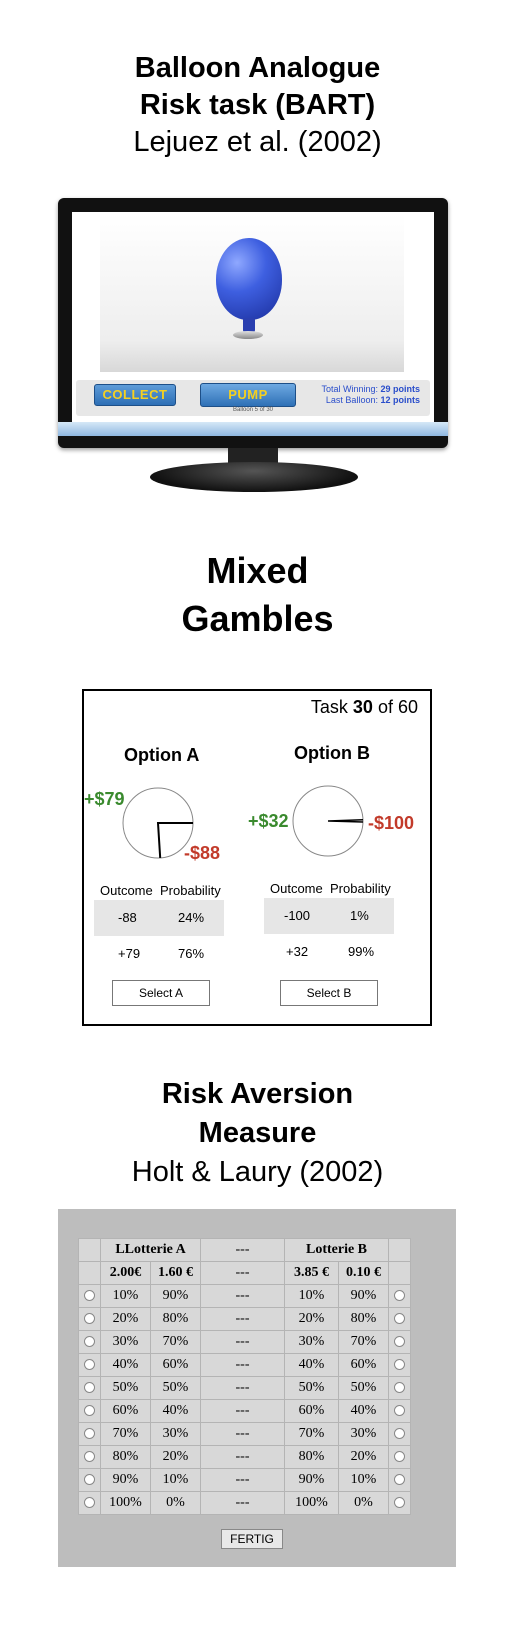  What do you see at coordinates (150, 1250) in the screenshot?
I see `lottery-a-header: LLotterie A` at bounding box center [150, 1250].